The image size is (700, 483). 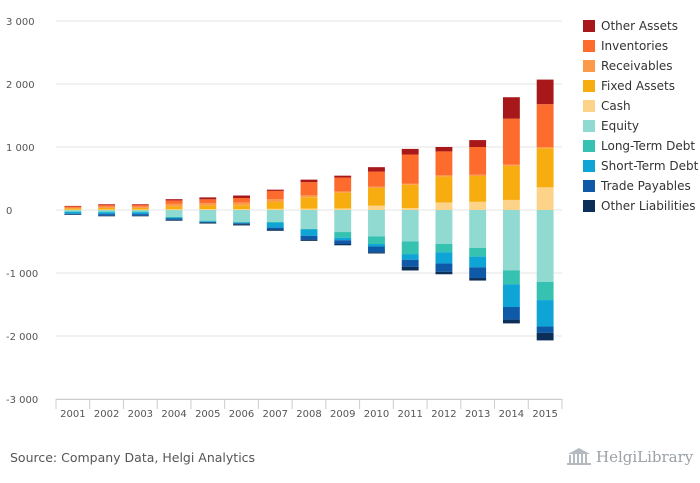 I want to click on bar-segment-fixed-assets-2003, so click(x=140, y=208).